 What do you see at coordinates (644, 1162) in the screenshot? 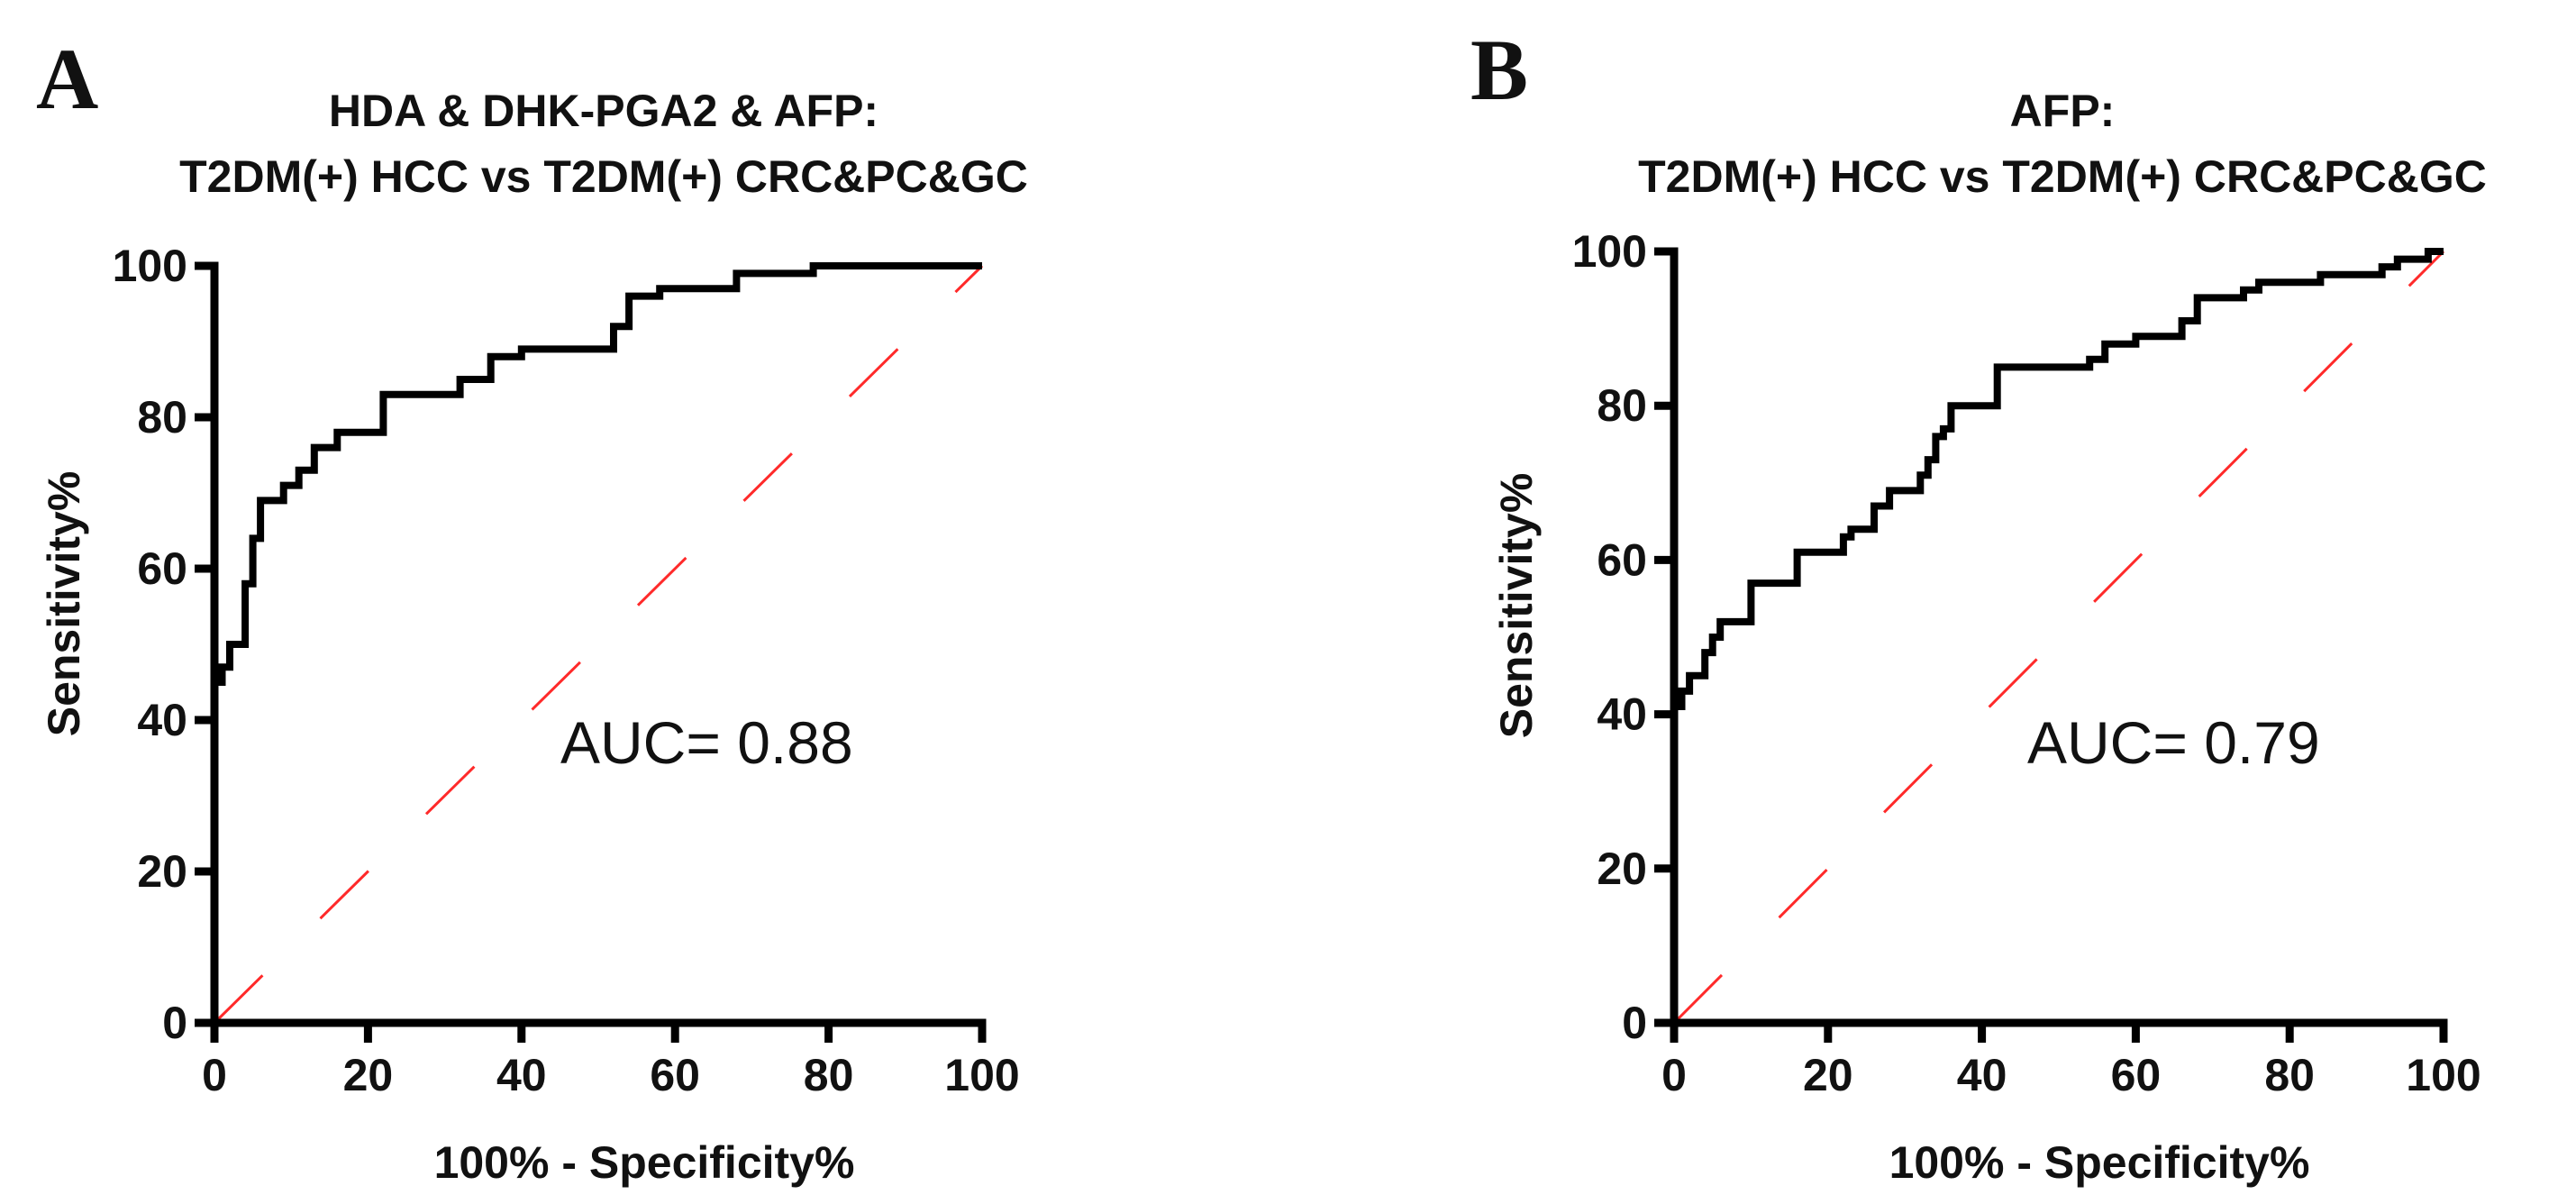
I see `panel-a-x-axis-label: 100% - Specificity%` at bounding box center [644, 1162].